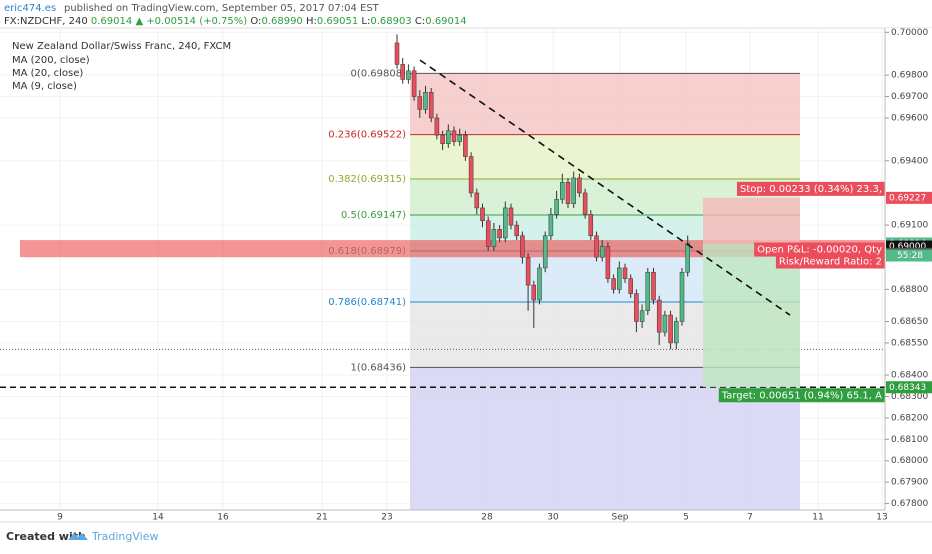  I want to click on fib-label: 0.236(0.69522), so click(367, 135).